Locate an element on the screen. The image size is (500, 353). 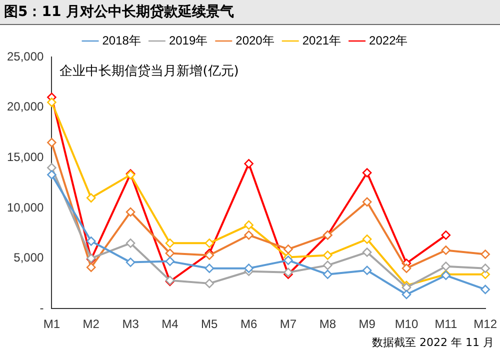
x-tick-label: M1 is located at coordinates (51, 324).